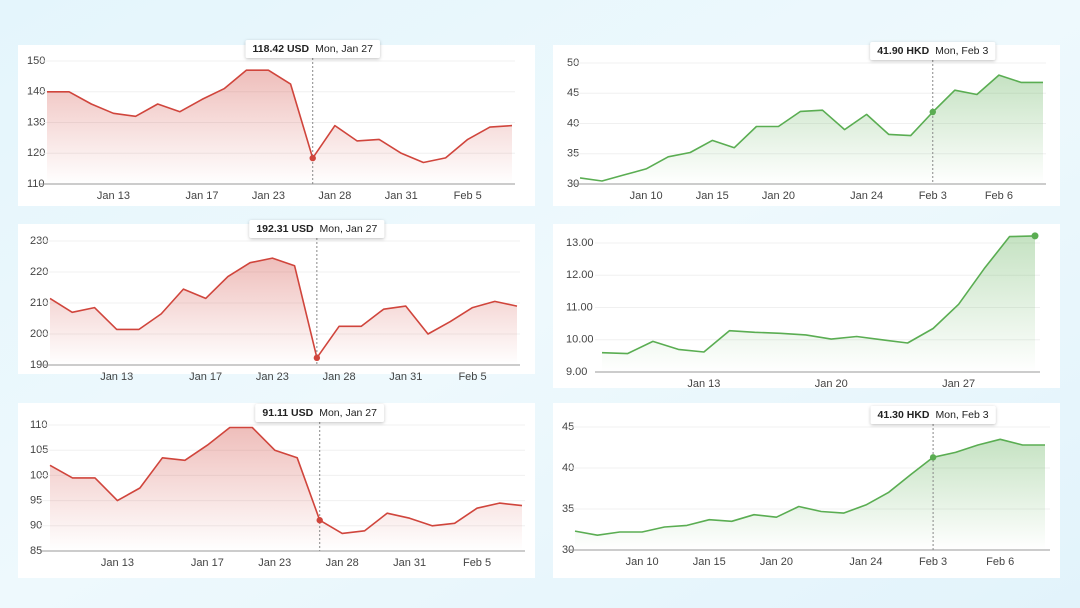  I want to click on y-tick-label: 220, so click(39, 272).